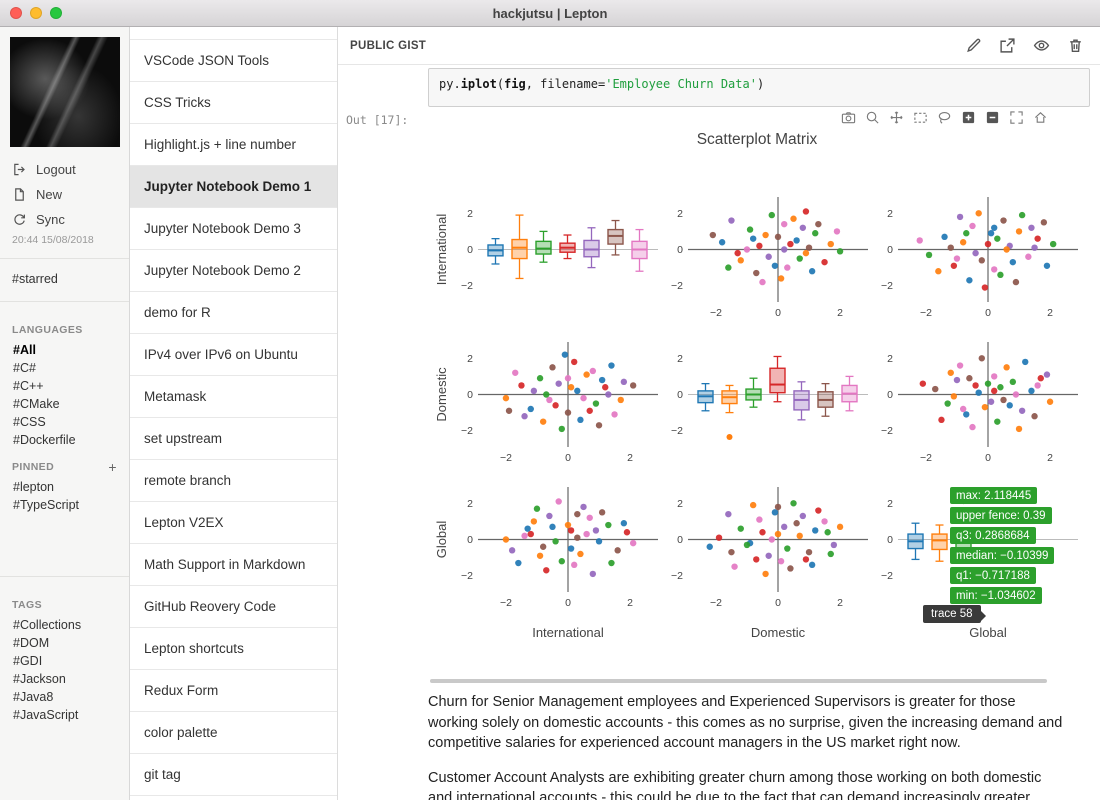 The height and width of the screenshot is (800, 1100). What do you see at coordinates (233, 733) in the screenshot?
I see `gist-list-item: color palette` at bounding box center [233, 733].